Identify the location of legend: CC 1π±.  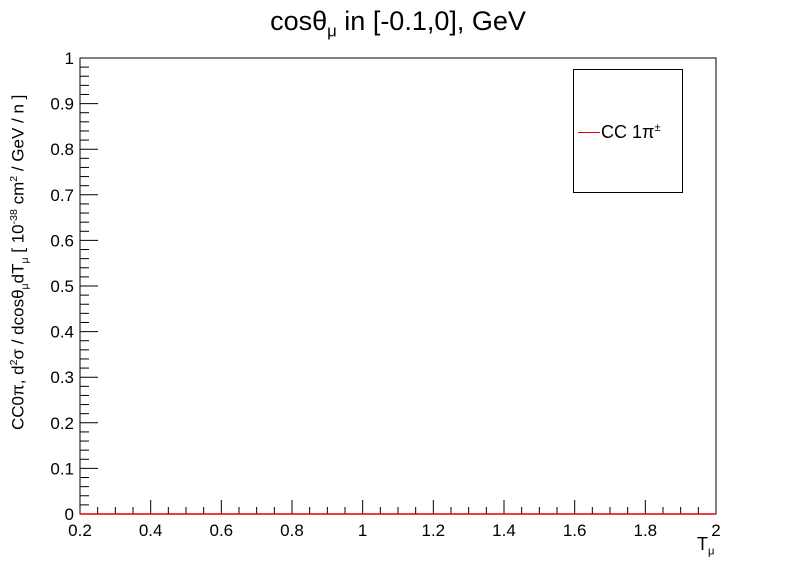
(628, 131).